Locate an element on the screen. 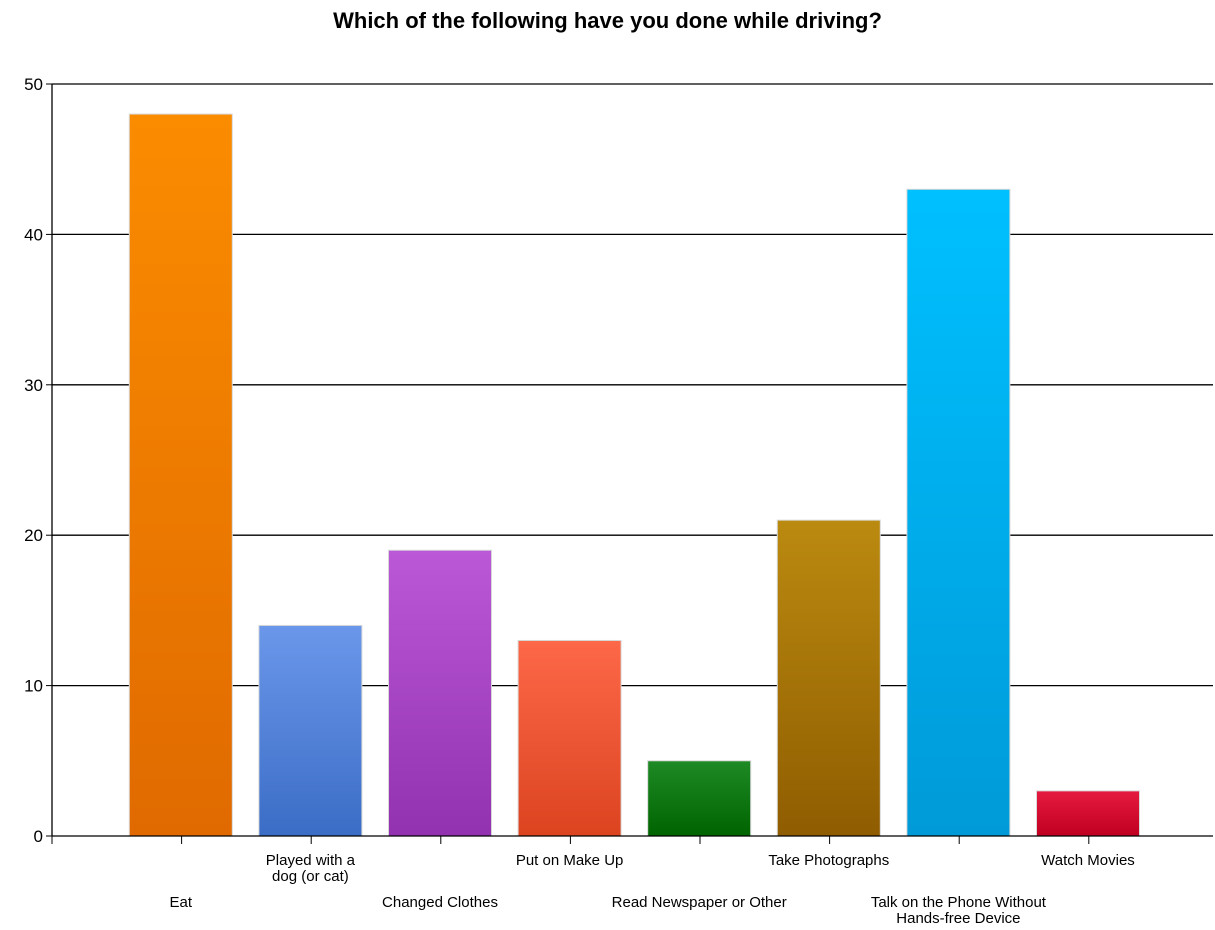  y-tick-label: 40 is located at coordinates (33, 234).